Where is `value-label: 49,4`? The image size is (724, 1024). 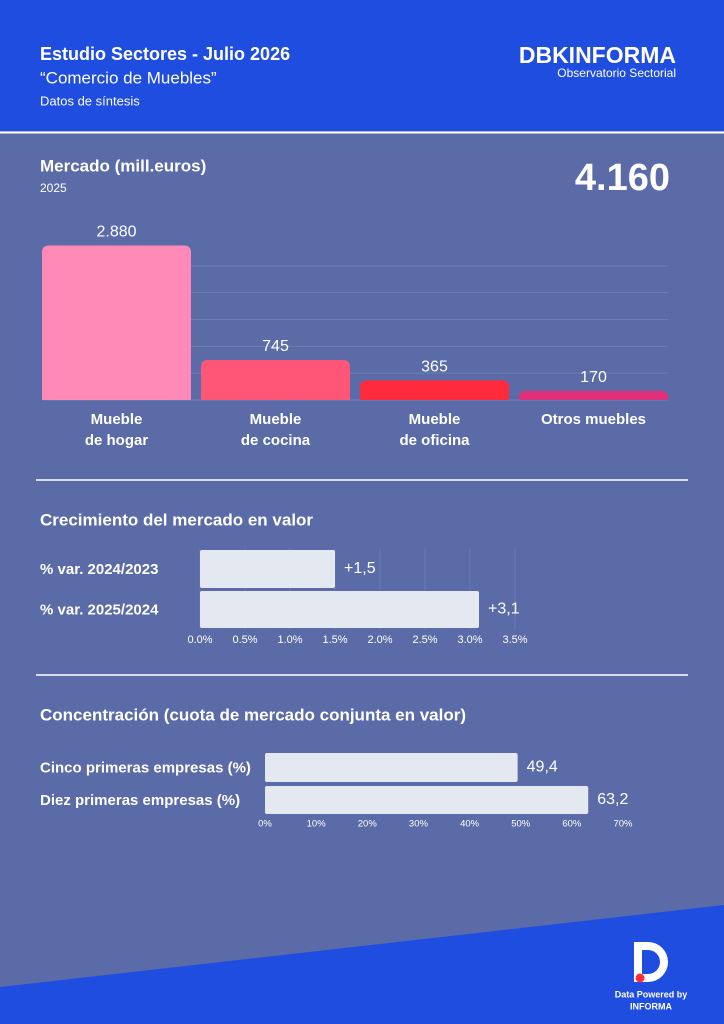 value-label: 49,4 is located at coordinates (542, 767).